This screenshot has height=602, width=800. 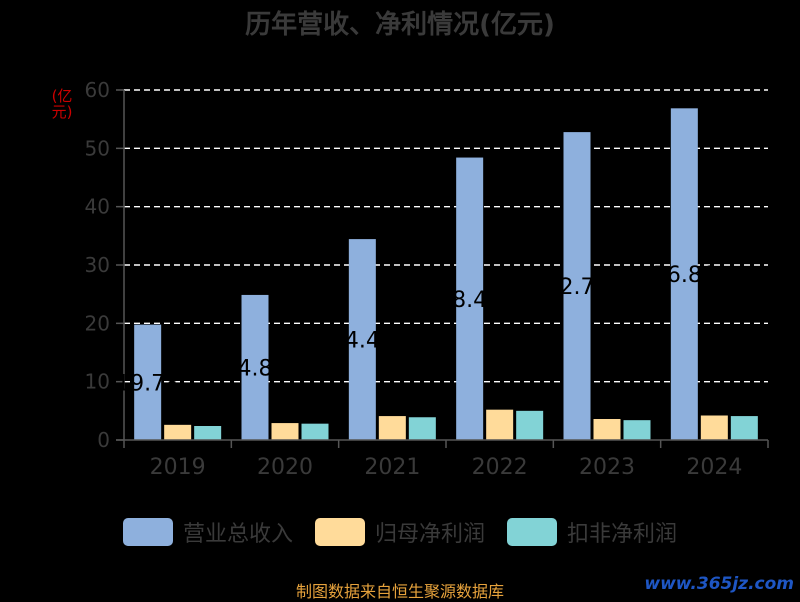 I want to click on bar-1-2021, so click(x=362, y=339).